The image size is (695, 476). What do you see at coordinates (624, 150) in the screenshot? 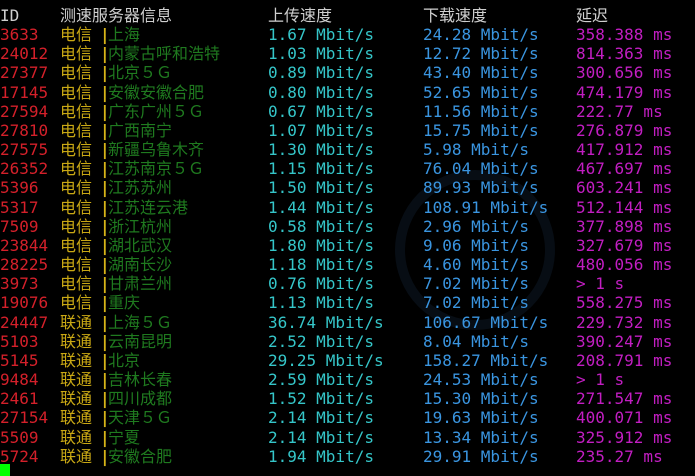
I see `row-latency: 417.912 ms` at bounding box center [624, 150].